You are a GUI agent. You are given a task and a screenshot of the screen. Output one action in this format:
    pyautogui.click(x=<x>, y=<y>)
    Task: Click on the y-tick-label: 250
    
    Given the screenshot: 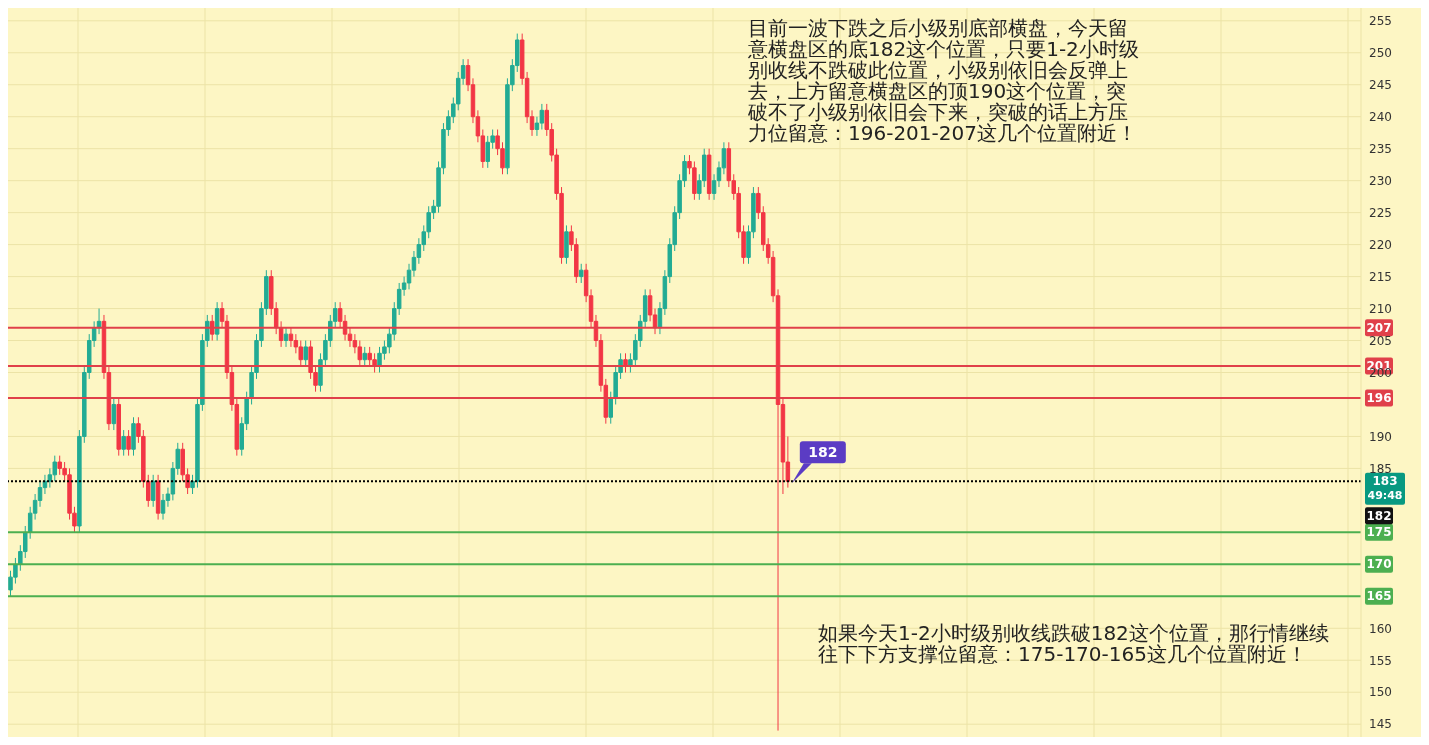 What is the action you would take?
    pyautogui.click(x=1380, y=53)
    